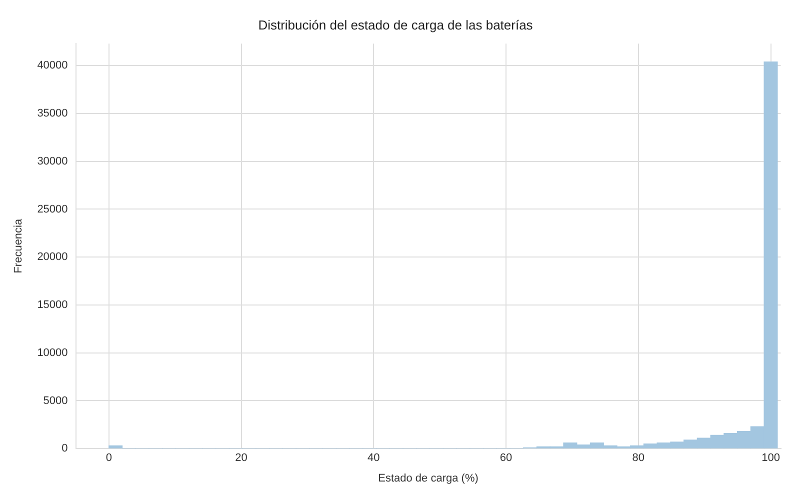 The image size is (791, 497). I want to click on y-tick-label: 25000, so click(52, 209).